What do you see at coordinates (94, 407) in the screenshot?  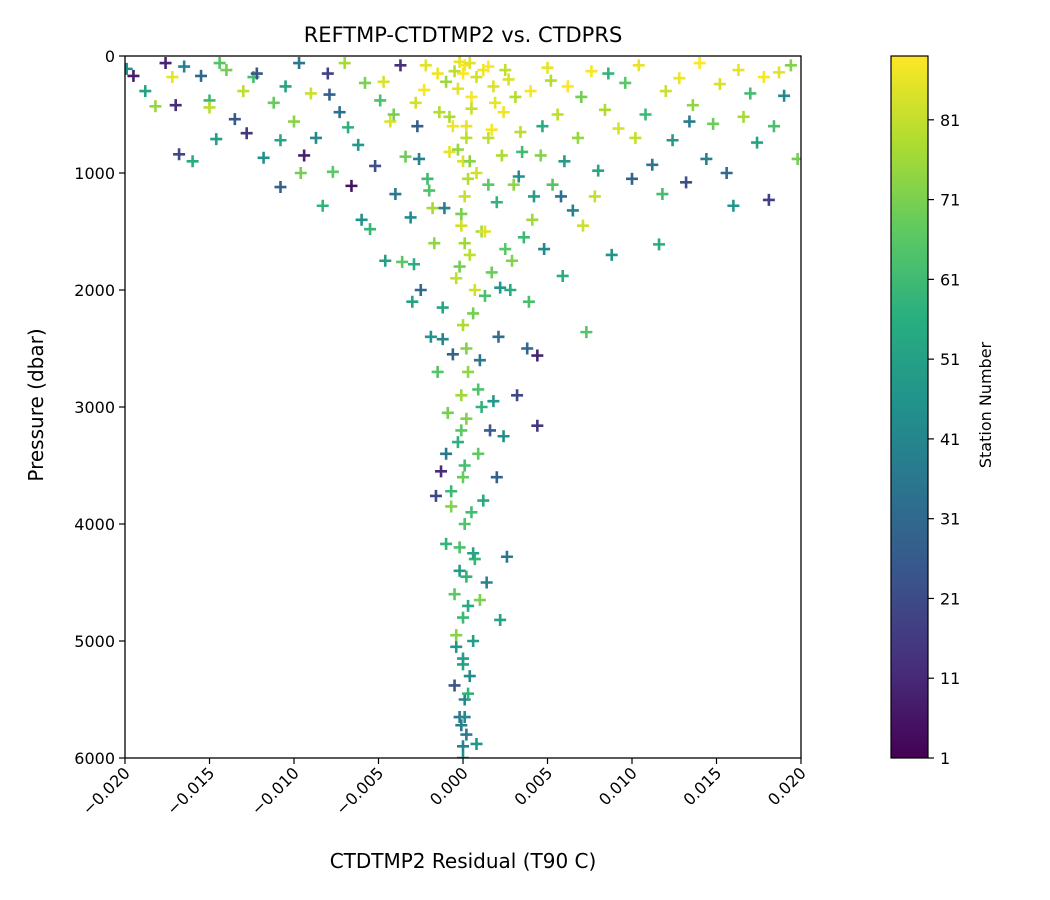 I see `y-tick-label: 3000` at bounding box center [94, 407].